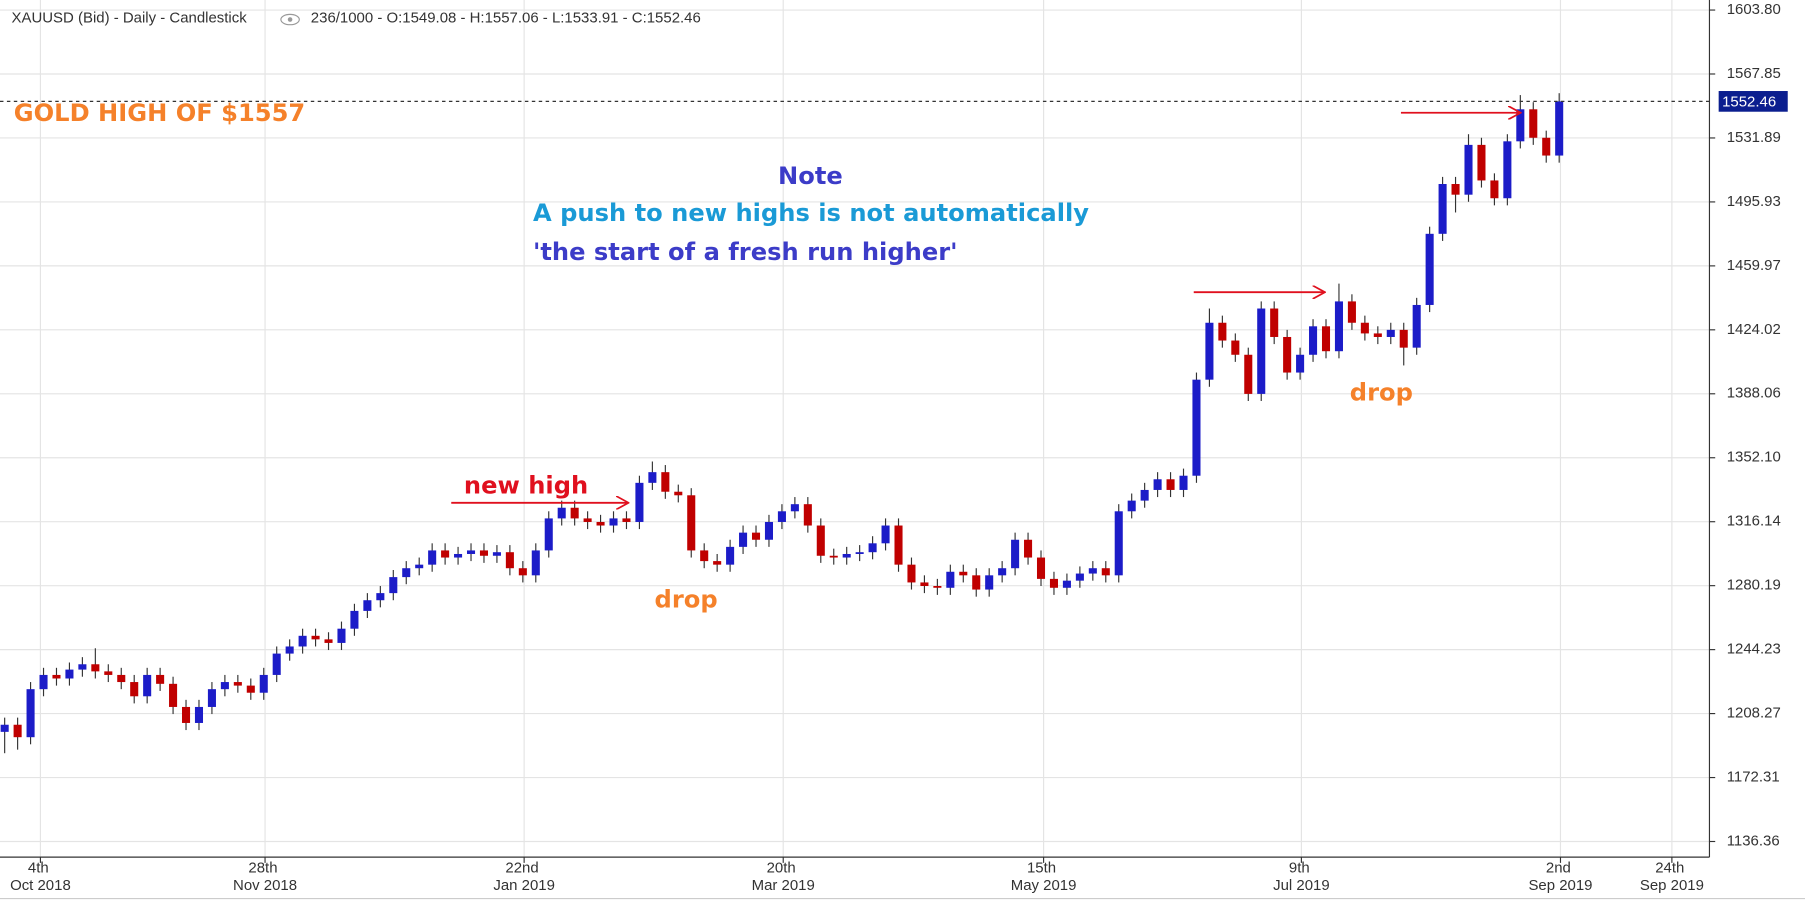  What do you see at coordinates (526, 486) in the screenshot?
I see `annotation: new high` at bounding box center [526, 486].